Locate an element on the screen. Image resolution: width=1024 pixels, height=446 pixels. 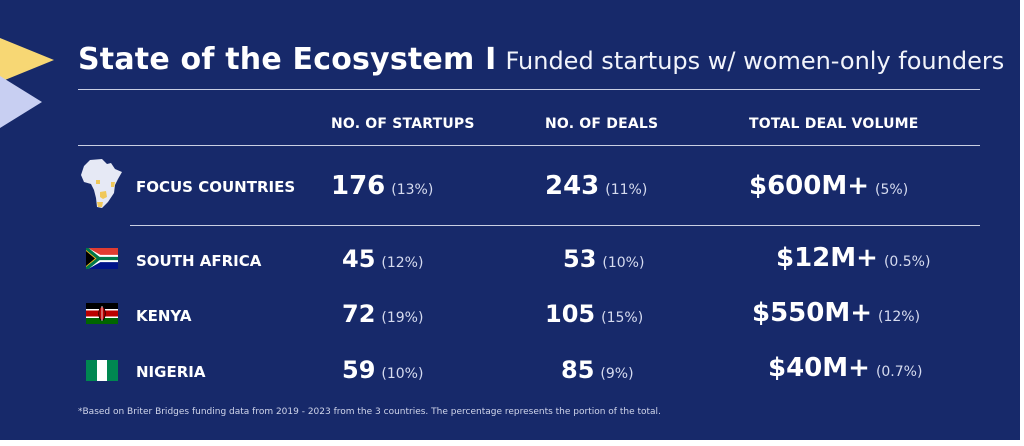
focus-deals-value: 243 (11%) is located at coordinates (596, 186).